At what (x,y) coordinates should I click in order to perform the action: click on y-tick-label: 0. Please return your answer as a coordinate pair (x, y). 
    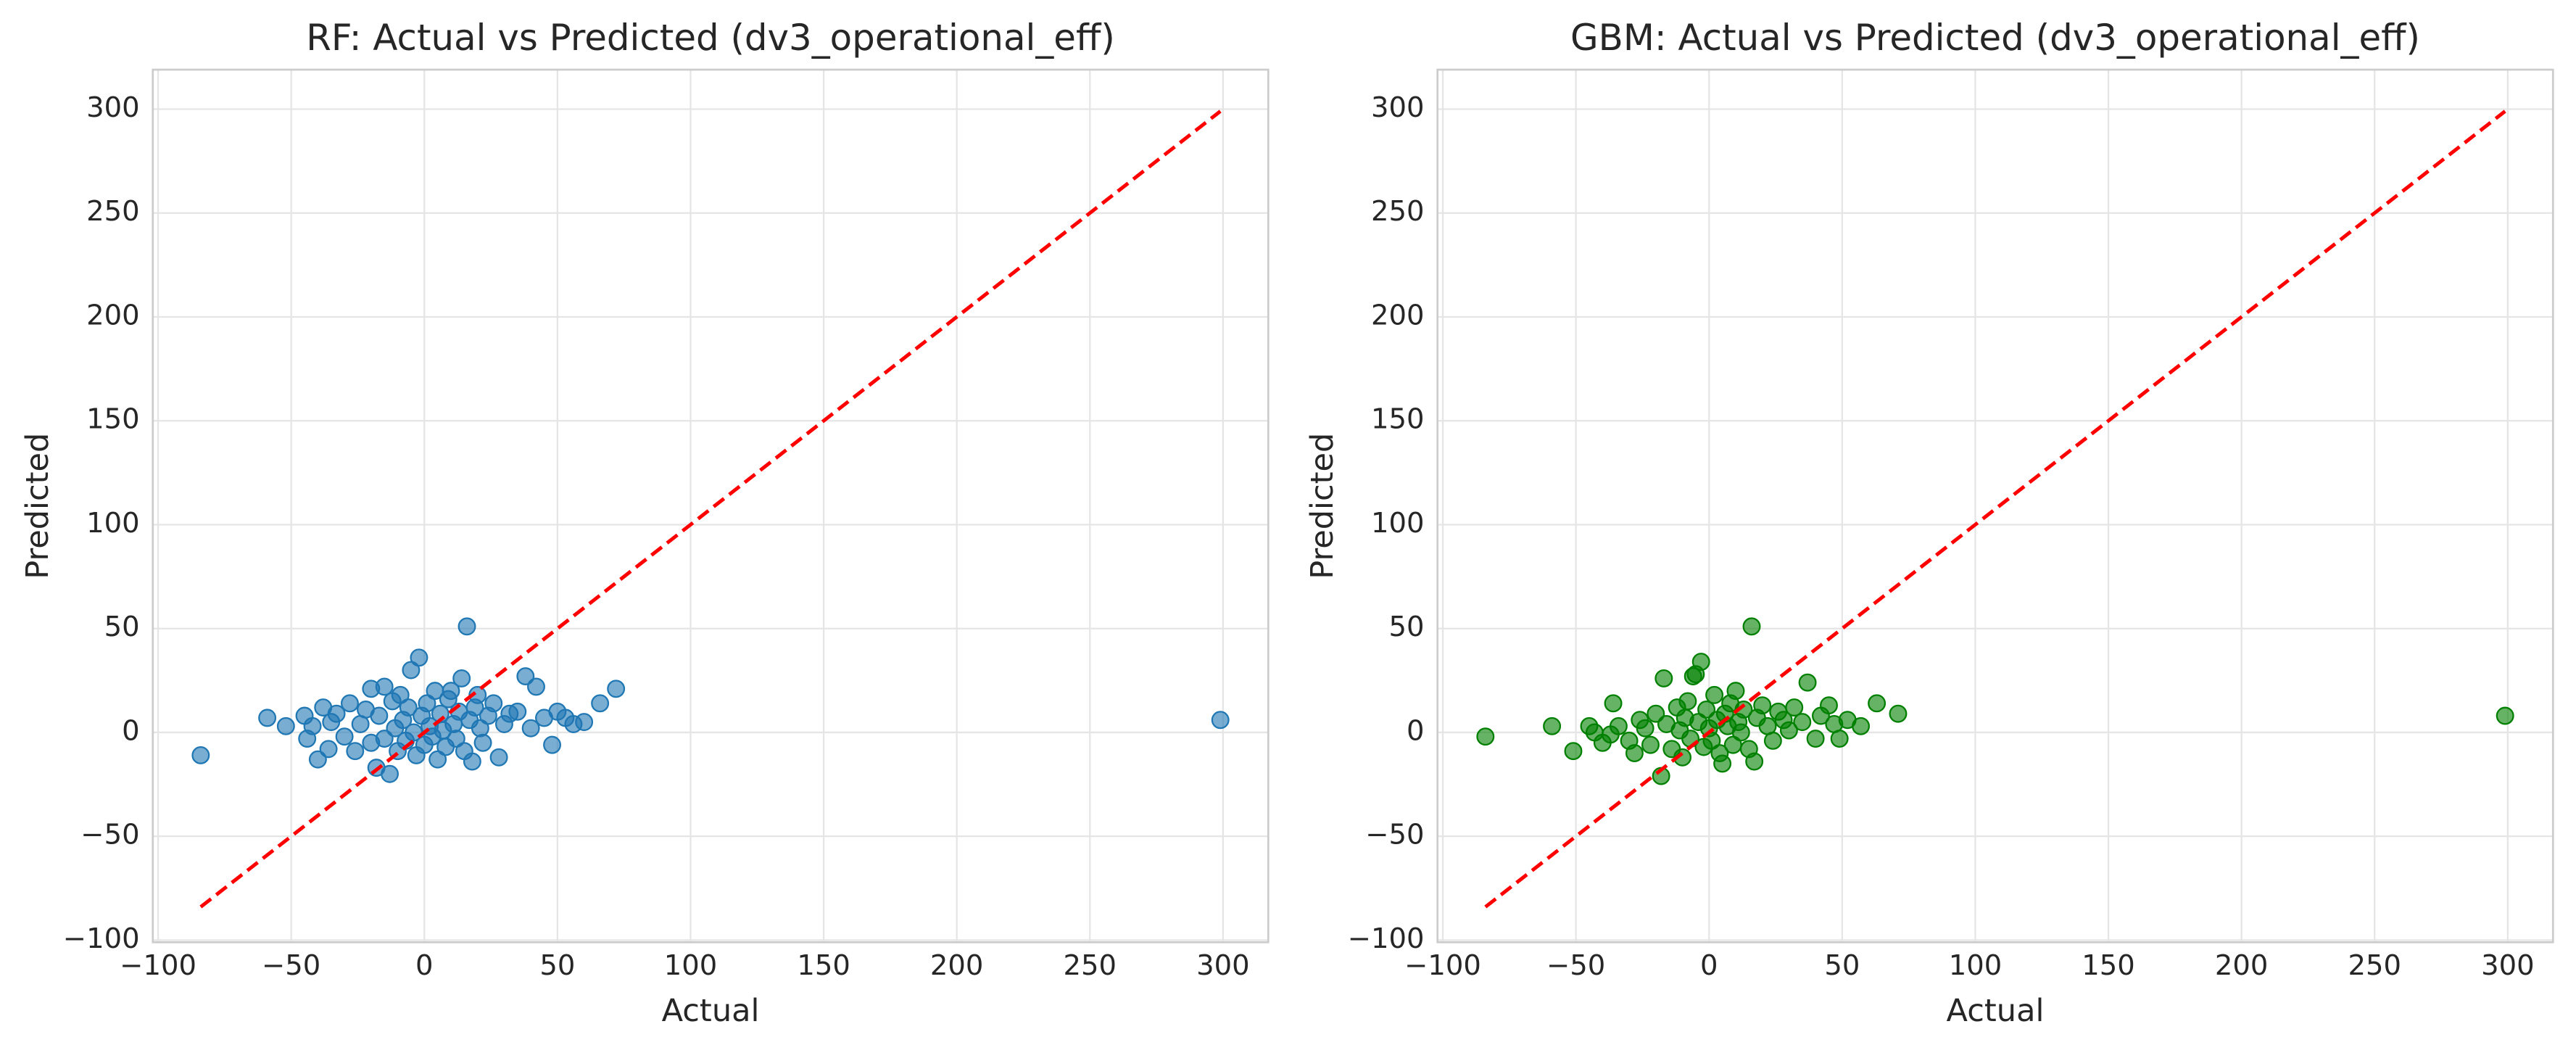
    Looking at the image, I should click on (1416, 730).